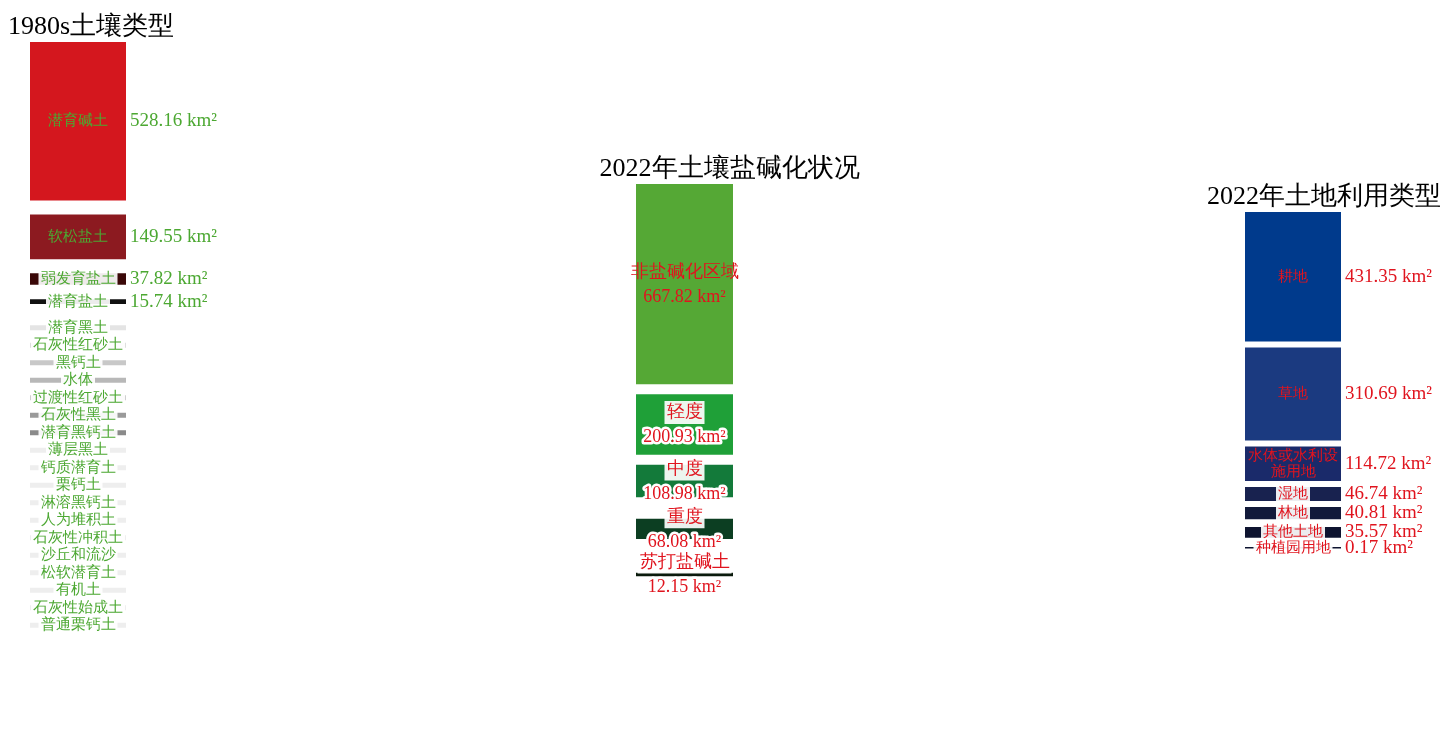  What do you see at coordinates (1292, 512) in the screenshot?
I see `category-label: 林地` at bounding box center [1292, 512].